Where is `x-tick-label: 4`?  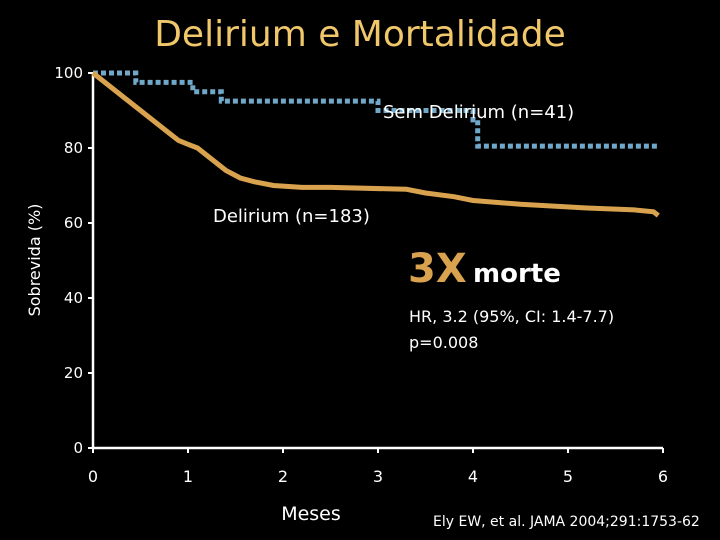
x-tick-label: 4 is located at coordinates (473, 476).